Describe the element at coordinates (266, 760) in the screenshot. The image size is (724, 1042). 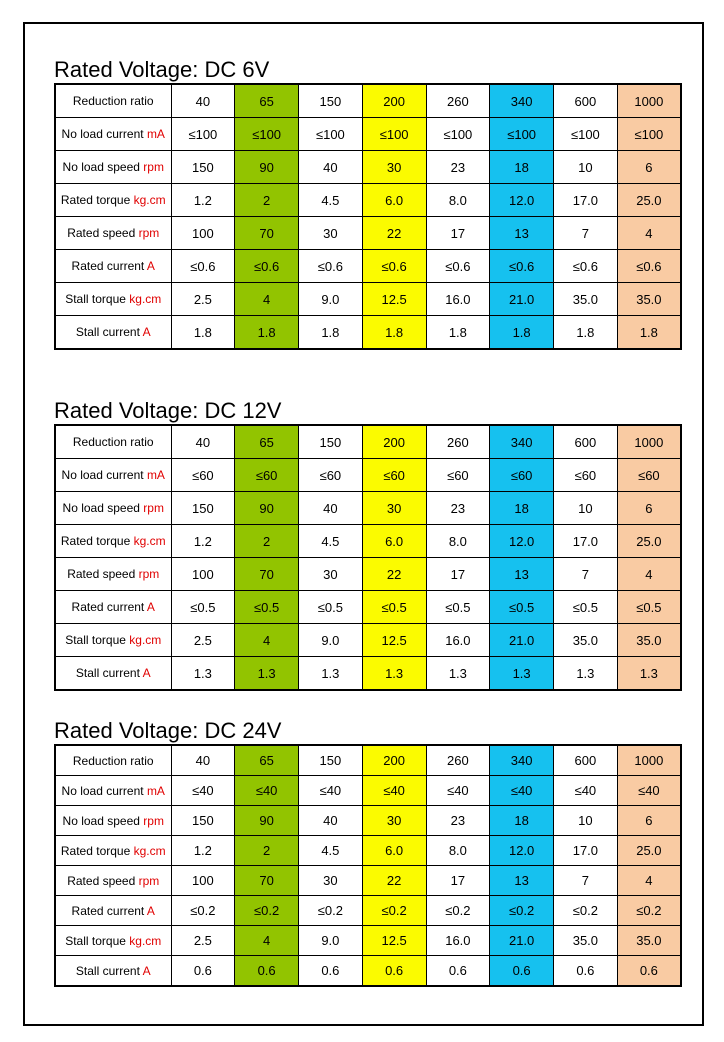
I see `value-cell: 65` at that location.